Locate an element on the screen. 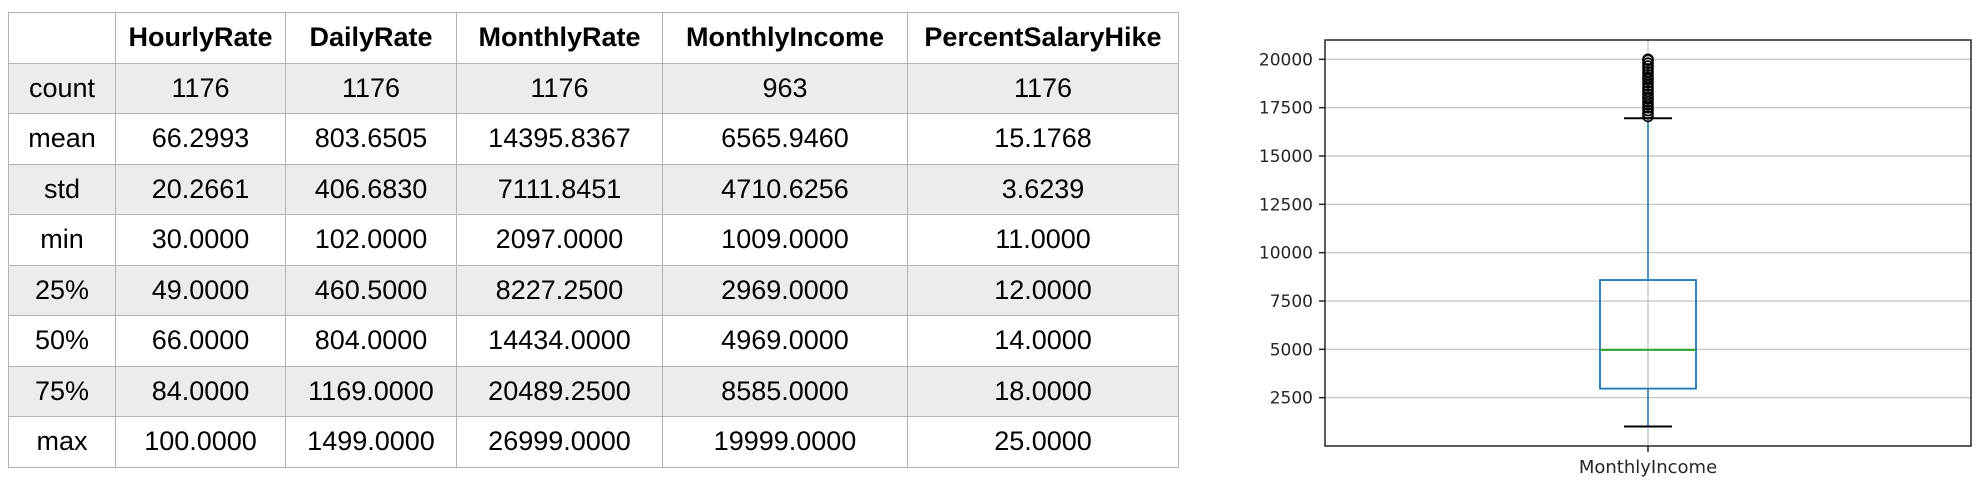 This screenshot has width=1980, height=488. table-cell: 1009.0000 is located at coordinates (785, 240).